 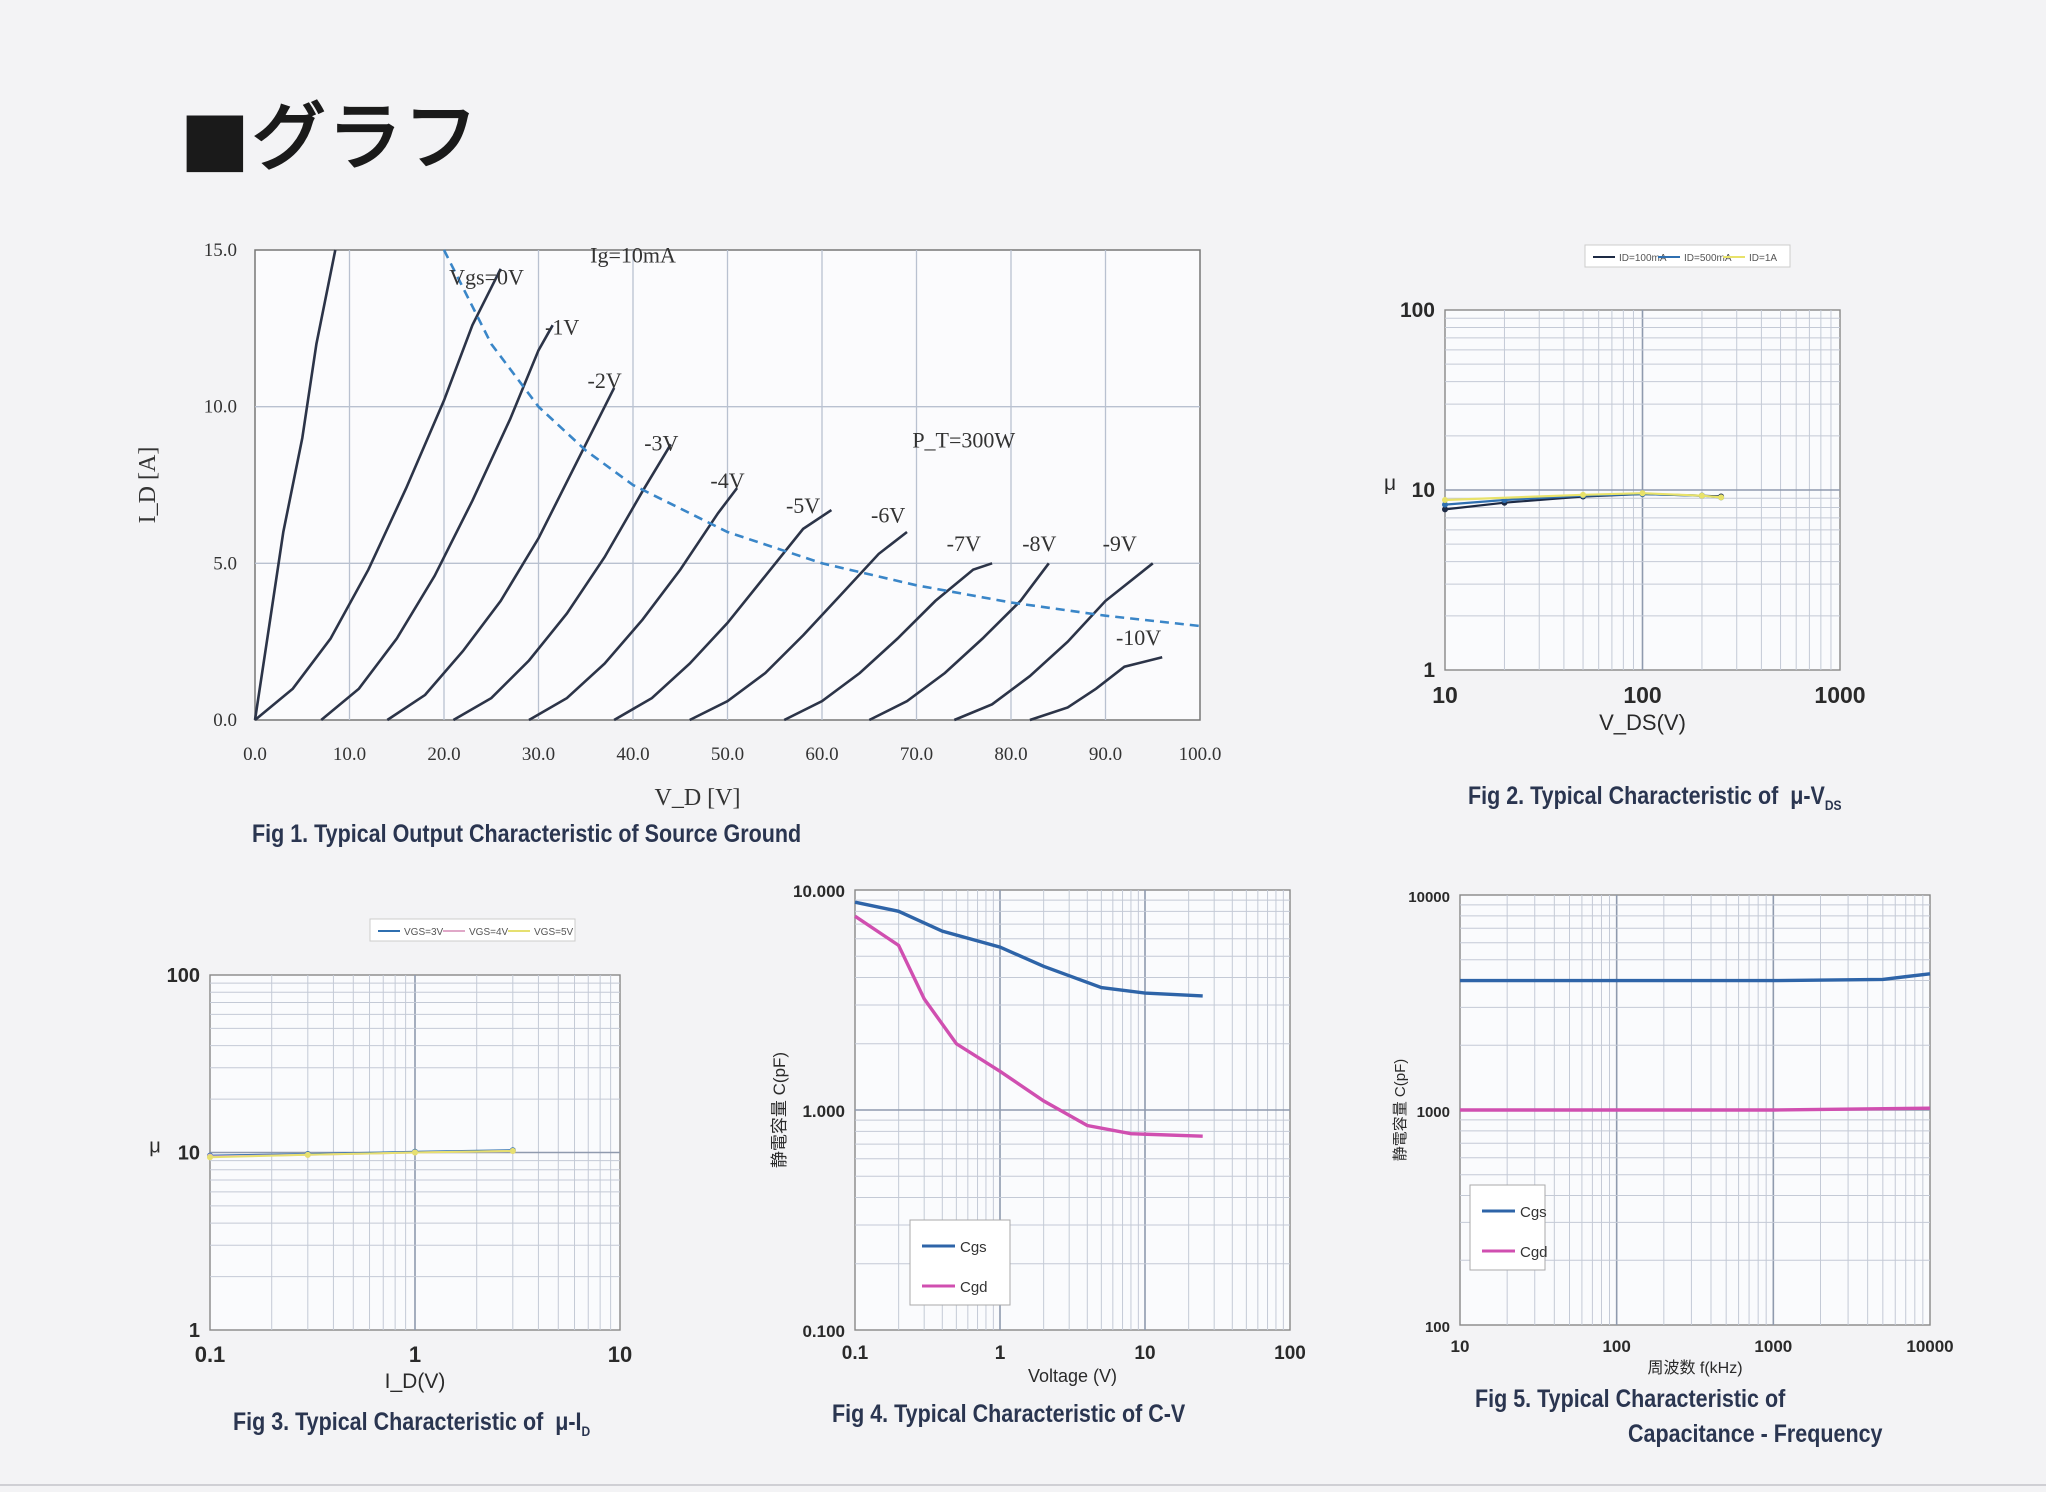 I want to click on curve-label: P_T=300W, so click(x=963, y=439).